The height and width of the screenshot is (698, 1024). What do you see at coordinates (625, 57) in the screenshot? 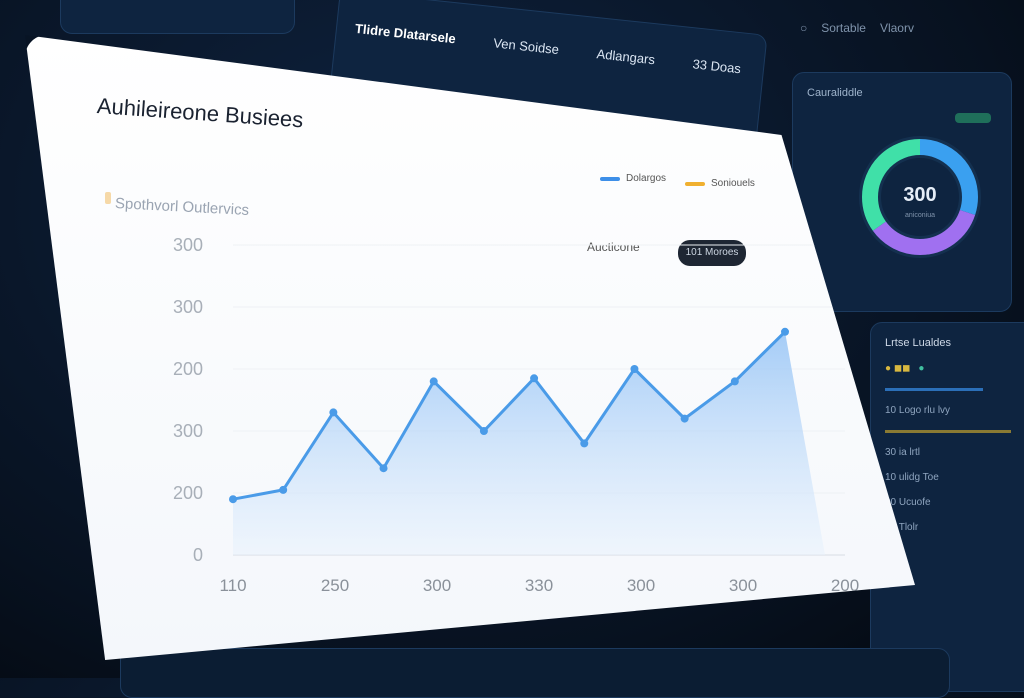
I see `nav-item: Adlangars` at bounding box center [625, 57].